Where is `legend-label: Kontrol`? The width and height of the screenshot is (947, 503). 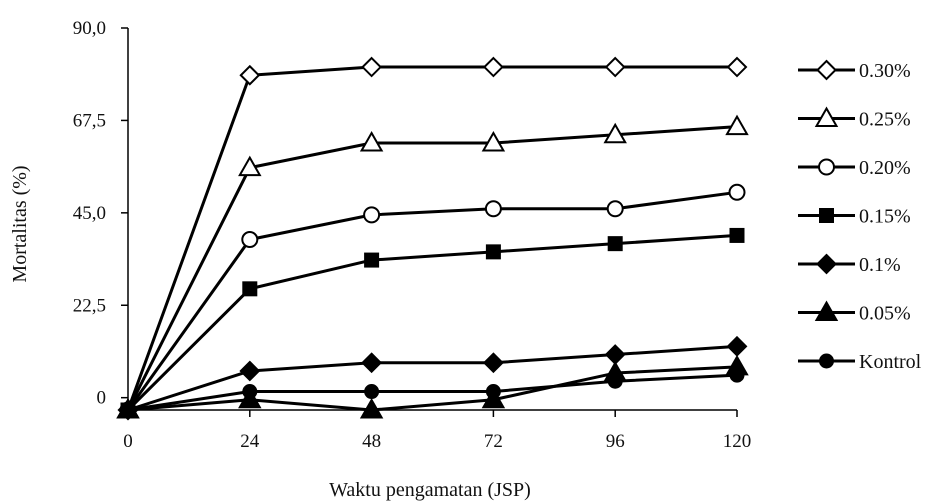
legend-label: Kontrol is located at coordinates (890, 362).